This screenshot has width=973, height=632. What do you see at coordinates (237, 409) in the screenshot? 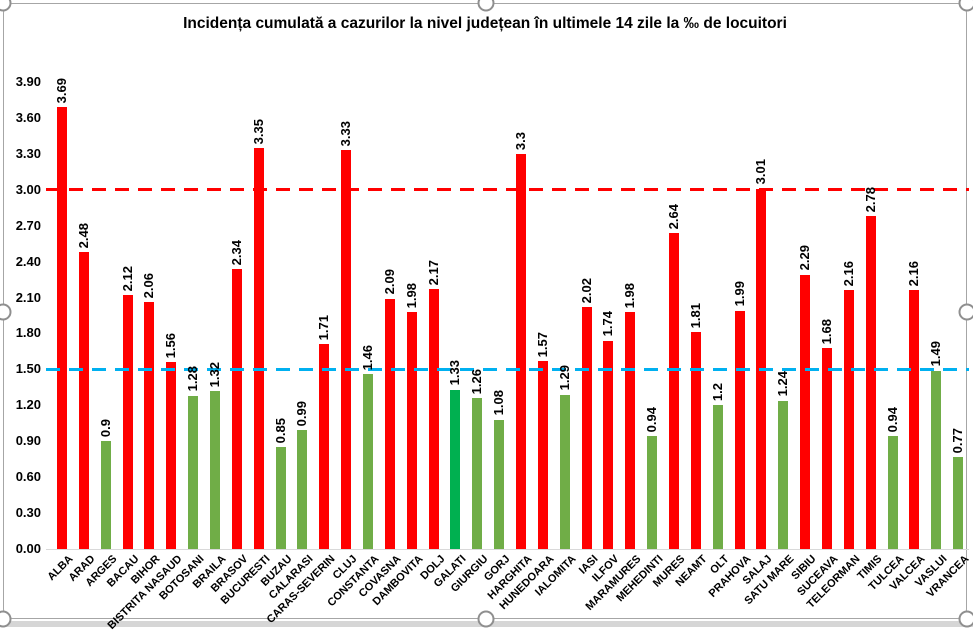
I see `bar-brasov` at bounding box center [237, 409].